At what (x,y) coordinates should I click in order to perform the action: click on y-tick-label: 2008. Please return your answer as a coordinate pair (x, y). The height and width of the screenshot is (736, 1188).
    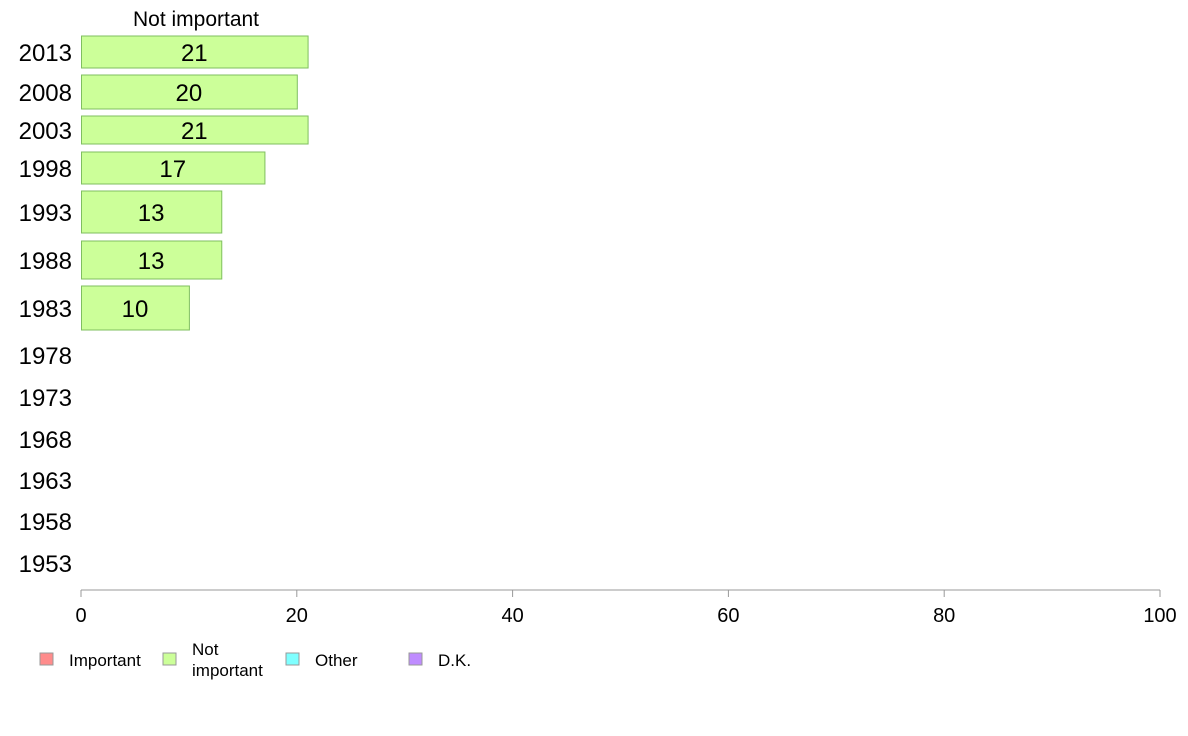
    Looking at the image, I should click on (45, 93).